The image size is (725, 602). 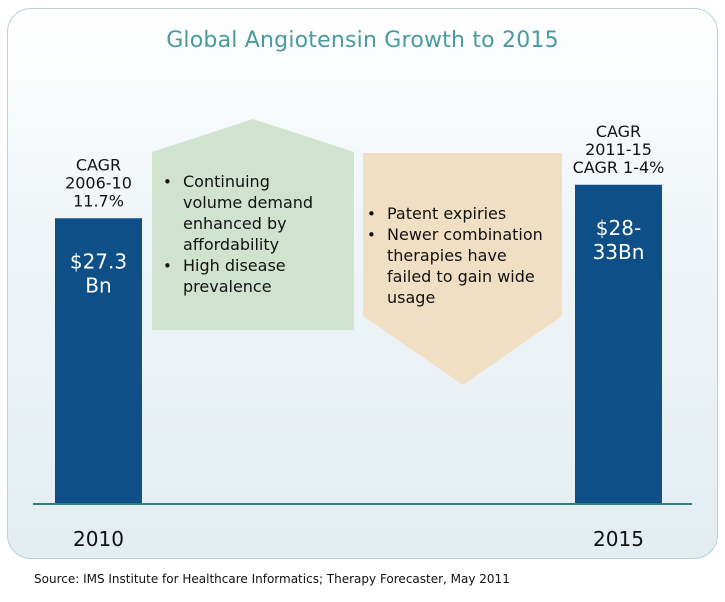 I want to click on constraints-arrow, so click(x=462, y=269).